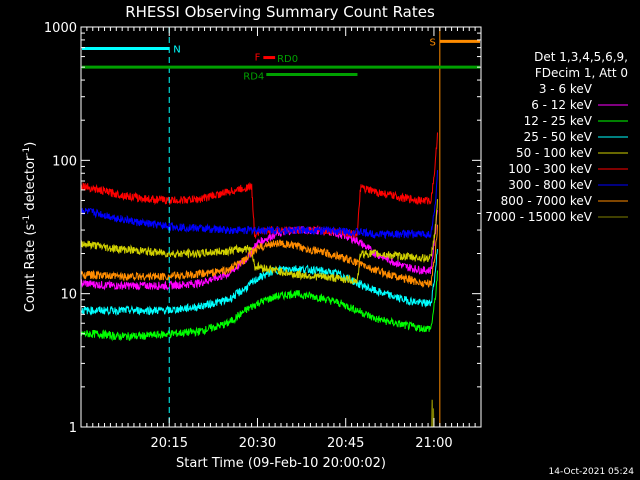  I want to click on y-tick-label-1: 1, so click(73, 428).